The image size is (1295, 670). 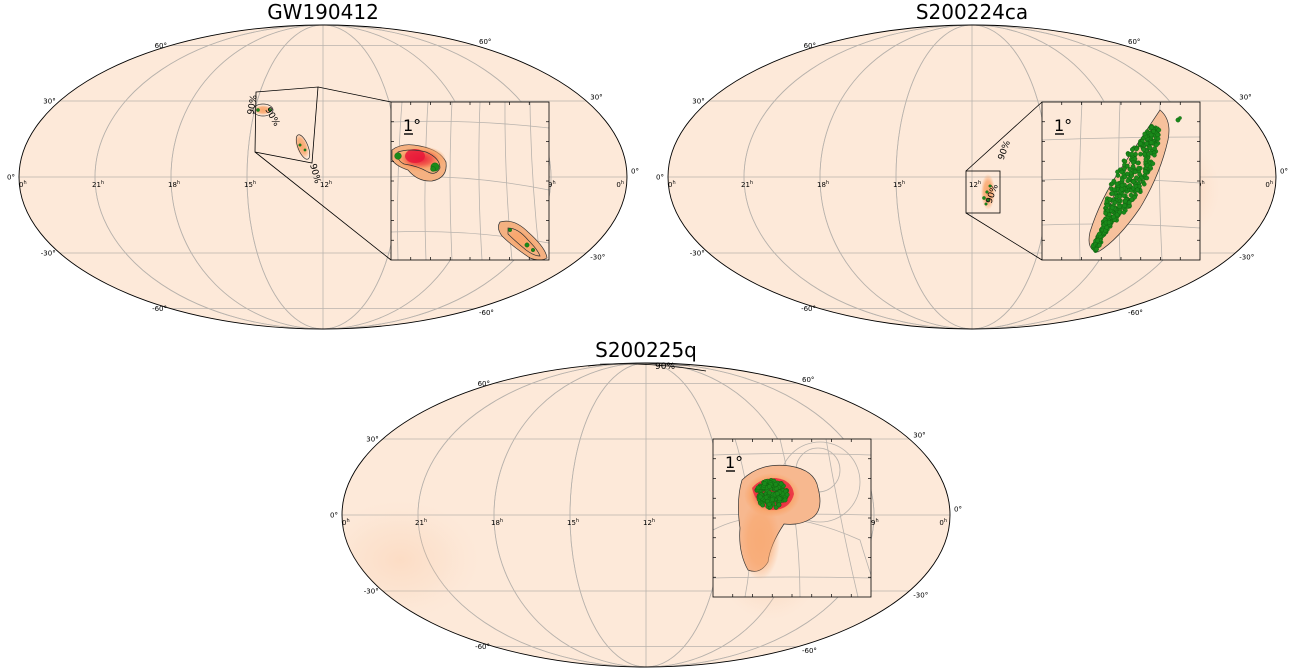 I want to click on inset-graticule, so click(x=470, y=181).